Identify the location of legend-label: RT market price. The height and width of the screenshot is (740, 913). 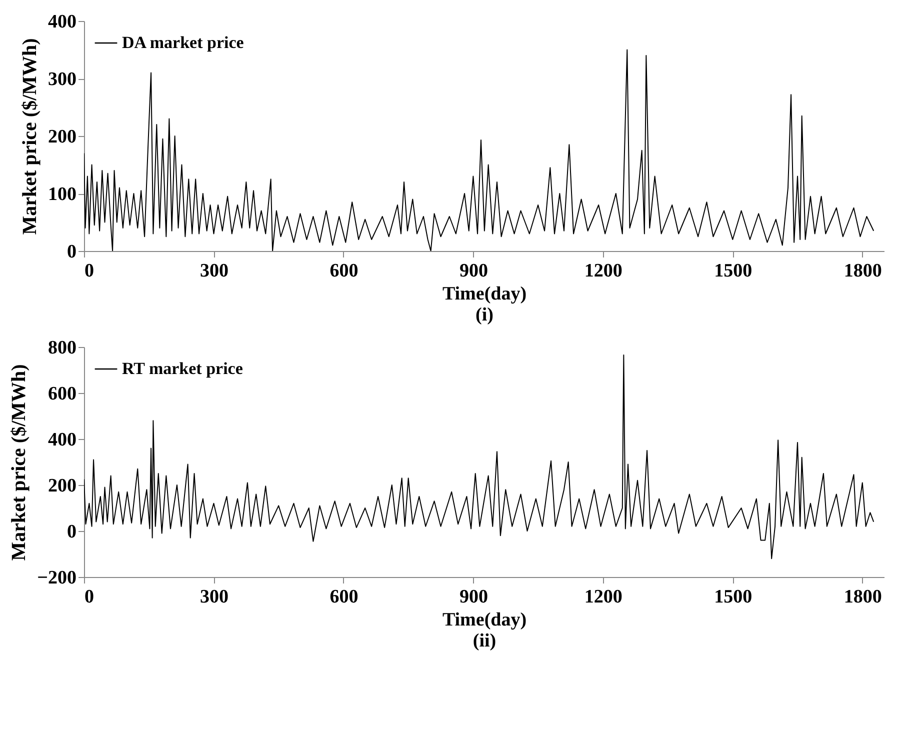
(183, 368).